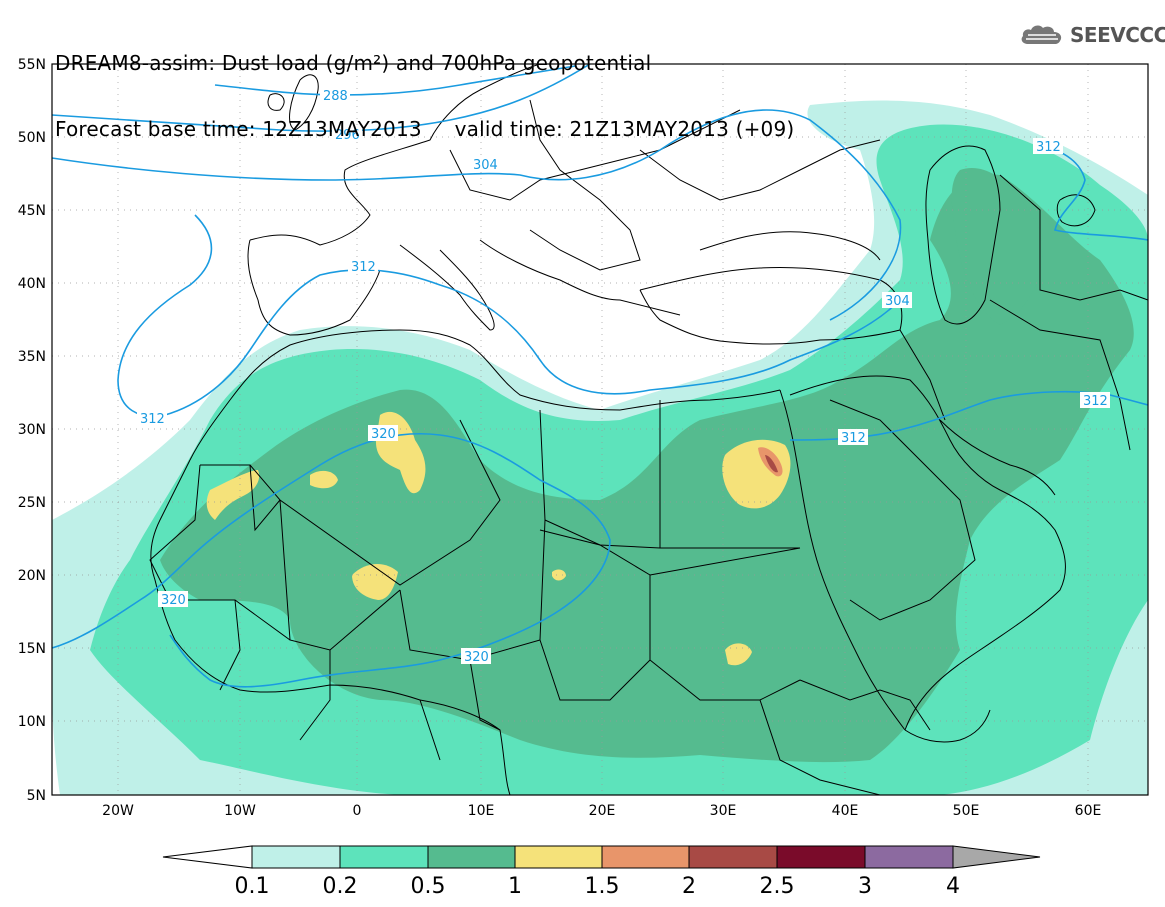  I want to click on colorbar, so click(601, 857).